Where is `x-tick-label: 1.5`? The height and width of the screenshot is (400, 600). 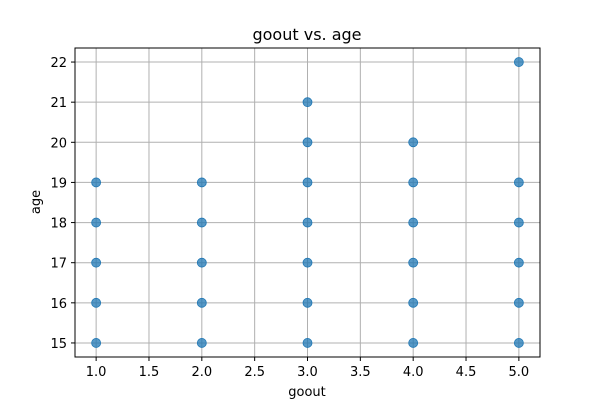 x-tick-label: 1.5 is located at coordinates (149, 372).